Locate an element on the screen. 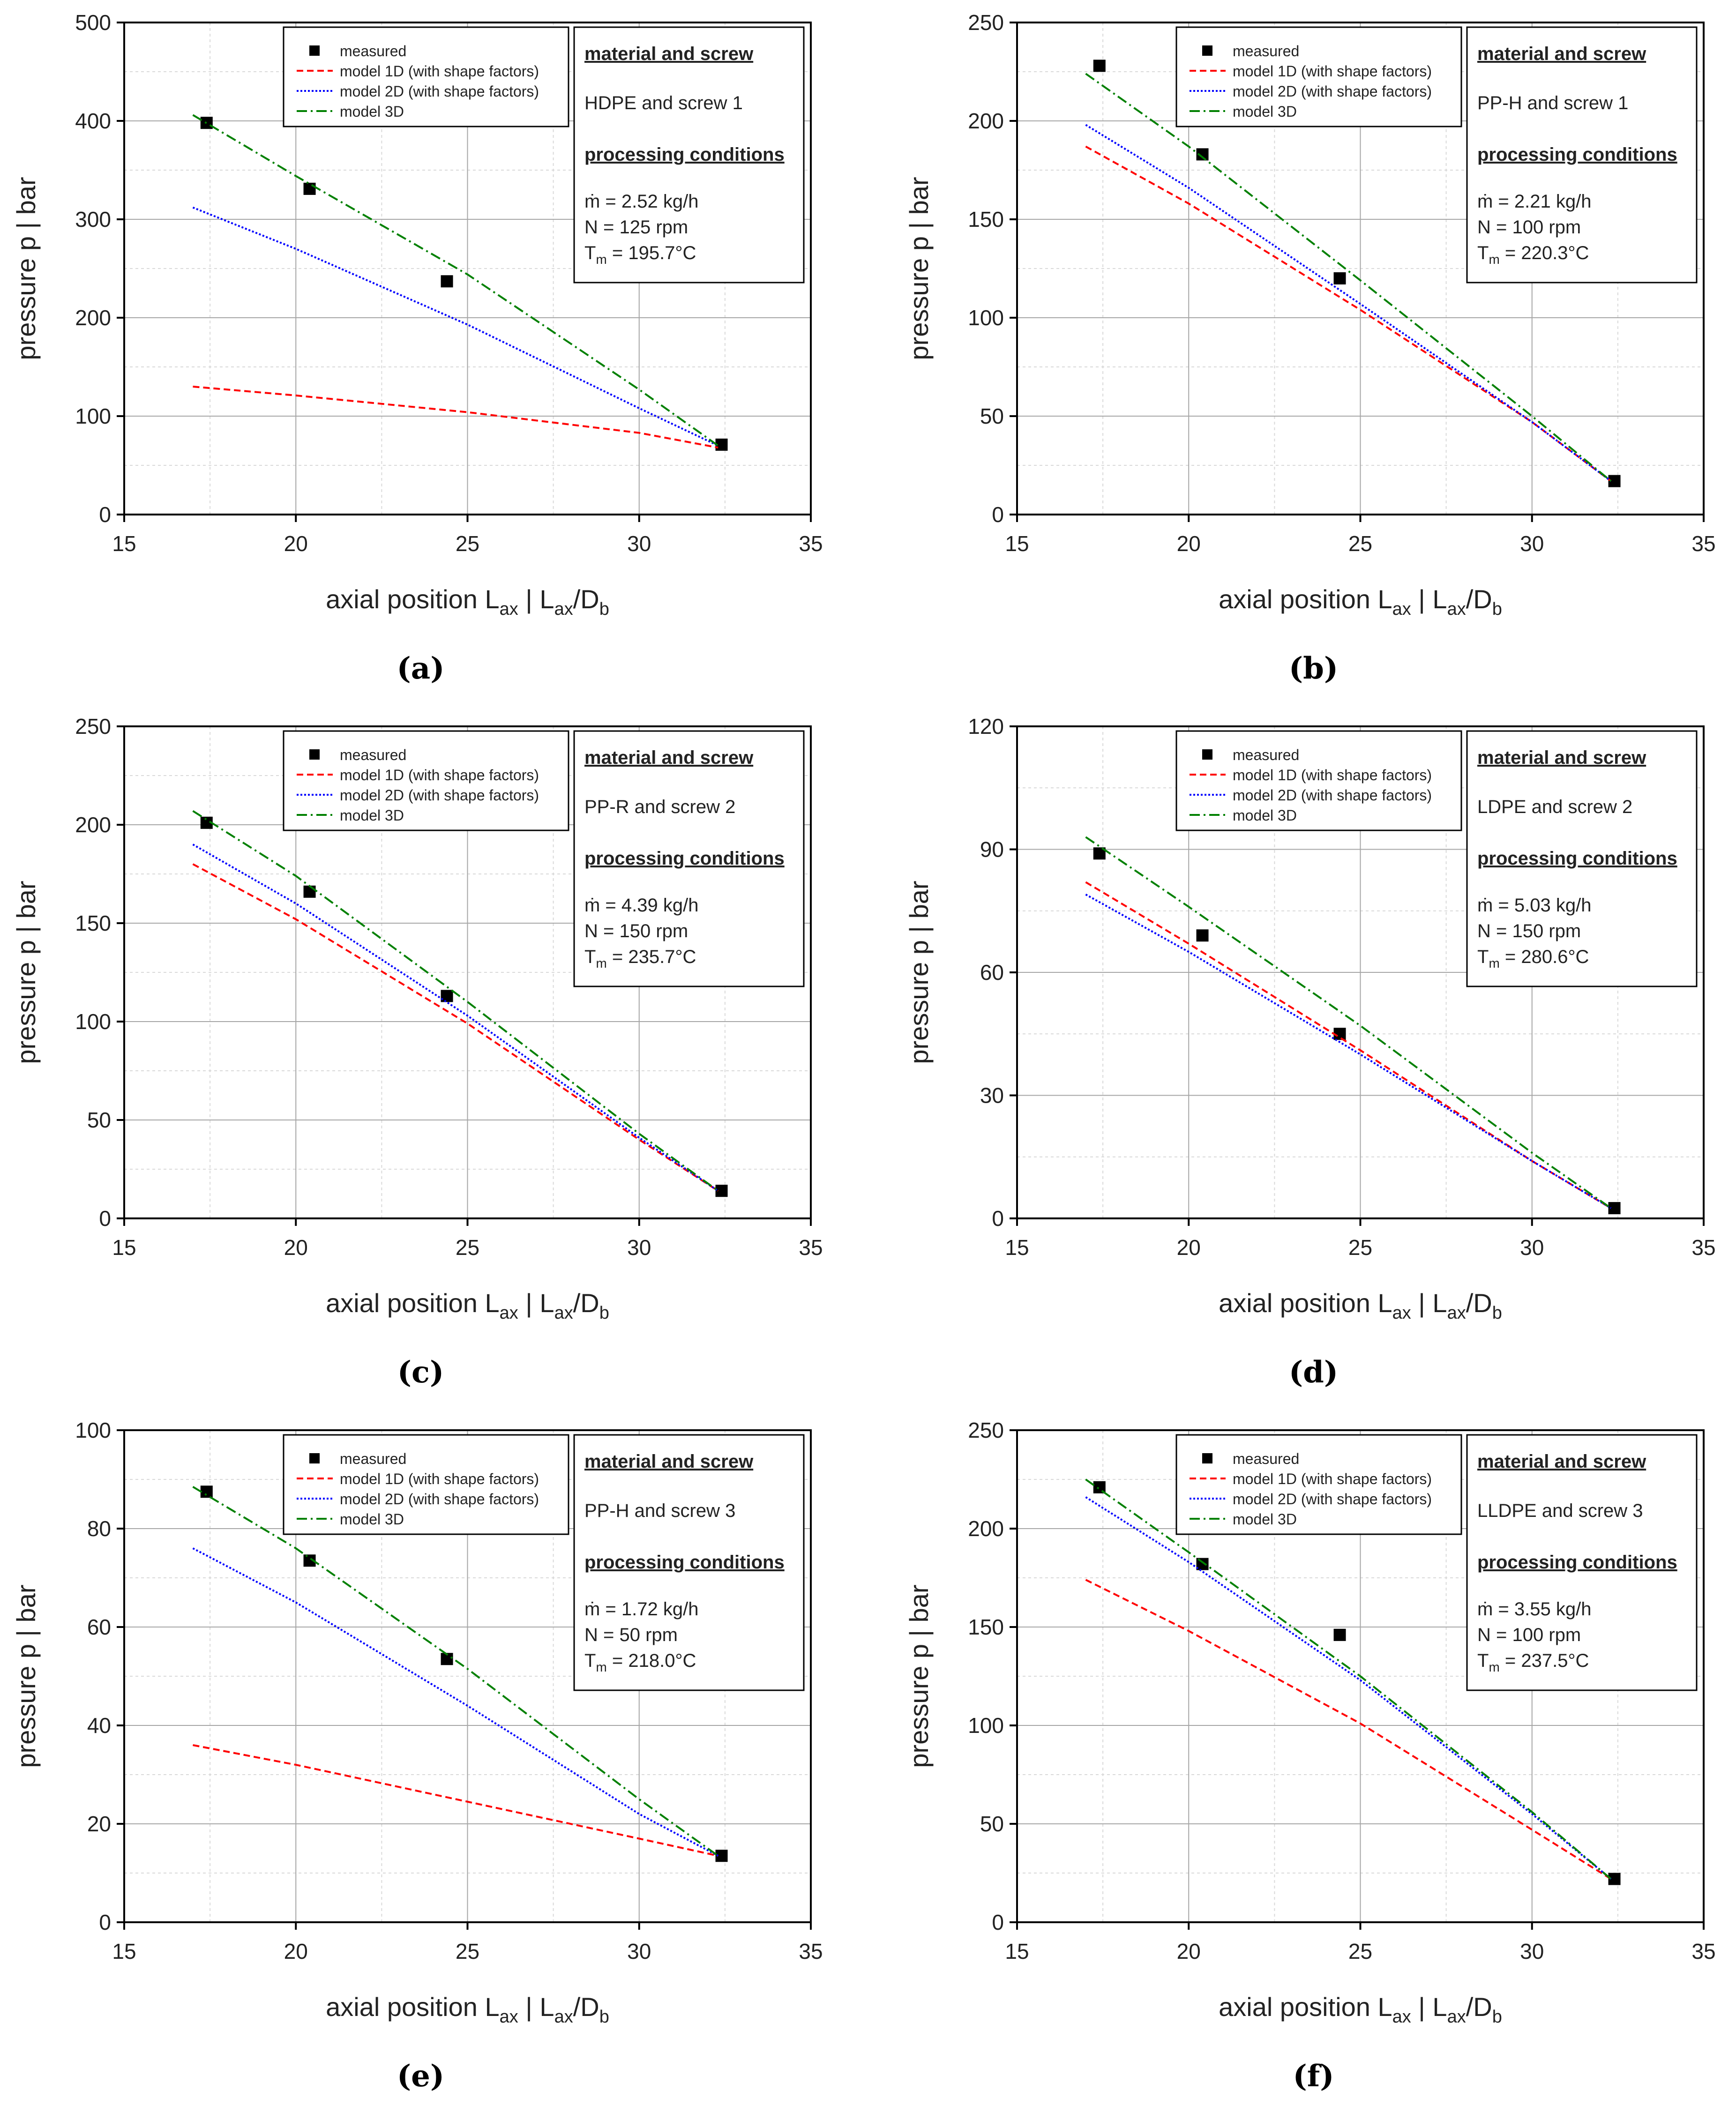 The height and width of the screenshot is (2105, 1736). melt-temperature-value: = 235.7°C is located at coordinates (651, 957).